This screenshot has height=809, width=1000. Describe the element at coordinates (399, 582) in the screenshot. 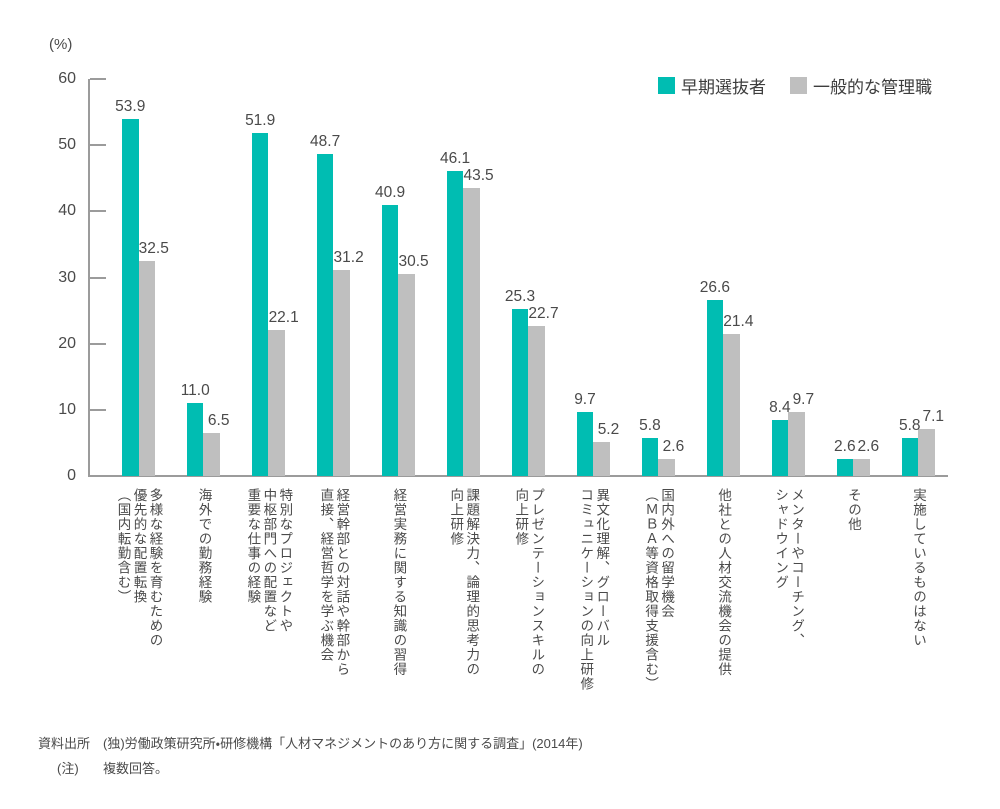

I see `category-label: 経営実務に関する知識の習得` at that location.